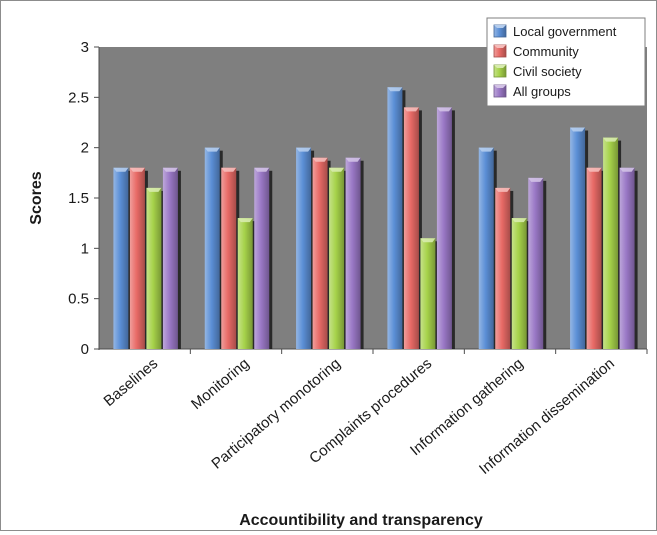 This screenshot has height=535, width=657. I want to click on y-tick-label: 2.5, so click(78, 97).